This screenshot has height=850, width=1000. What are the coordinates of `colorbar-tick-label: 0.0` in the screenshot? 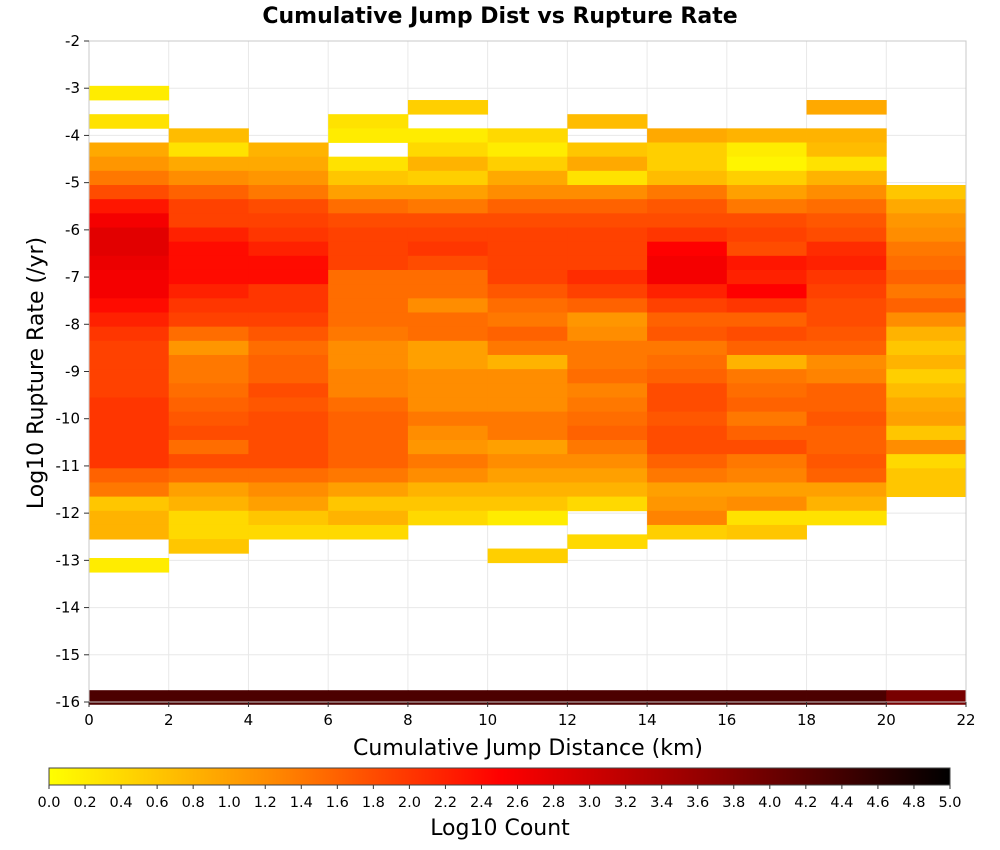 It's located at (48, 803).